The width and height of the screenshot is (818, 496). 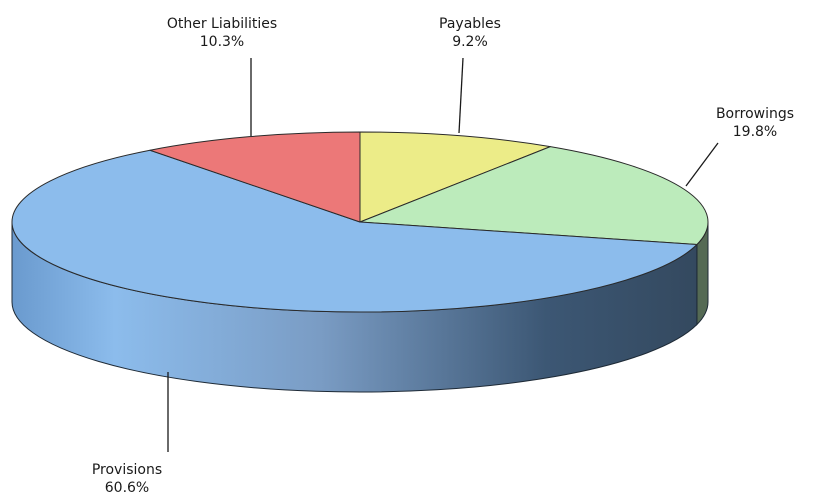 I want to click on slice-label-other-liabilities: Other Liabilities, so click(x=222, y=24).